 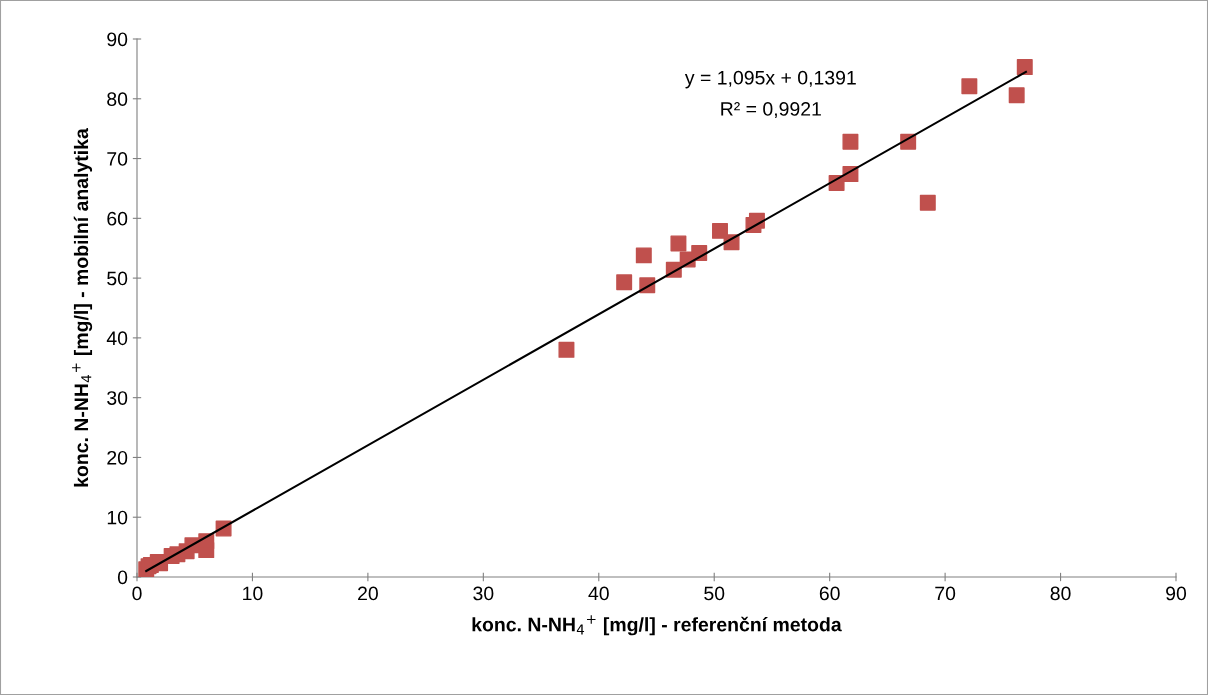 What do you see at coordinates (368, 593) in the screenshot?
I see `x-tick-label: 20` at bounding box center [368, 593].